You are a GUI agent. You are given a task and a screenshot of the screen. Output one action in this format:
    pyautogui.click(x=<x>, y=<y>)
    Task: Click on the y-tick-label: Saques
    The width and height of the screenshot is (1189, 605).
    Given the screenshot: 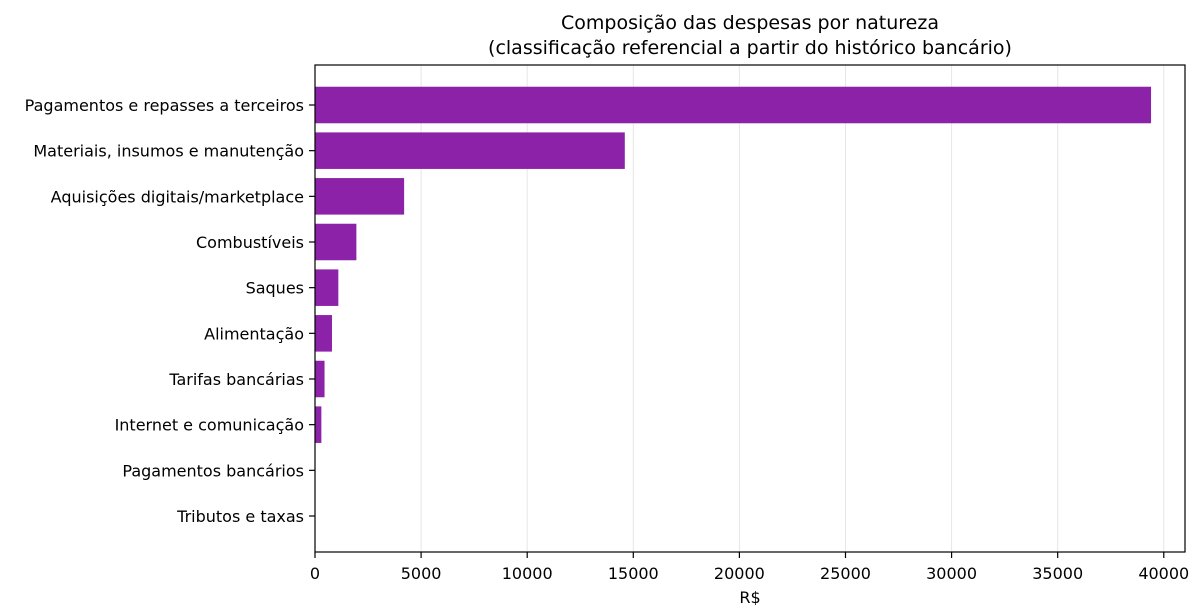 What is the action you would take?
    pyautogui.click(x=275, y=288)
    